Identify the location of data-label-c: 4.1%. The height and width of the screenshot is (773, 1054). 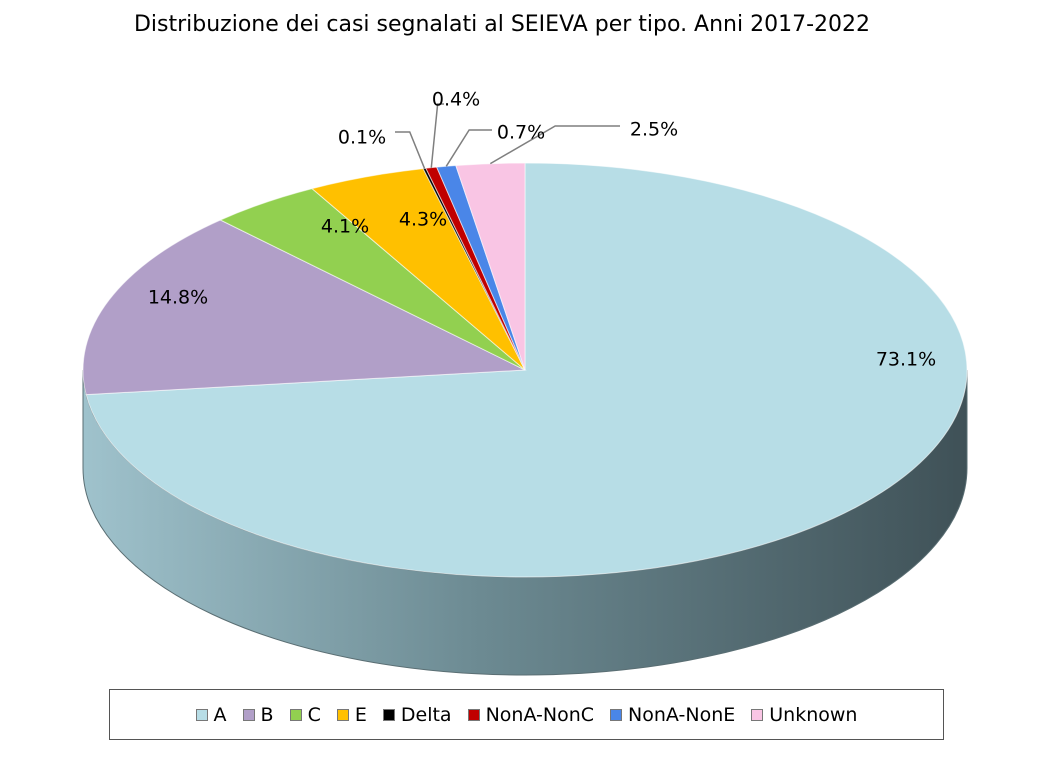
(345, 227).